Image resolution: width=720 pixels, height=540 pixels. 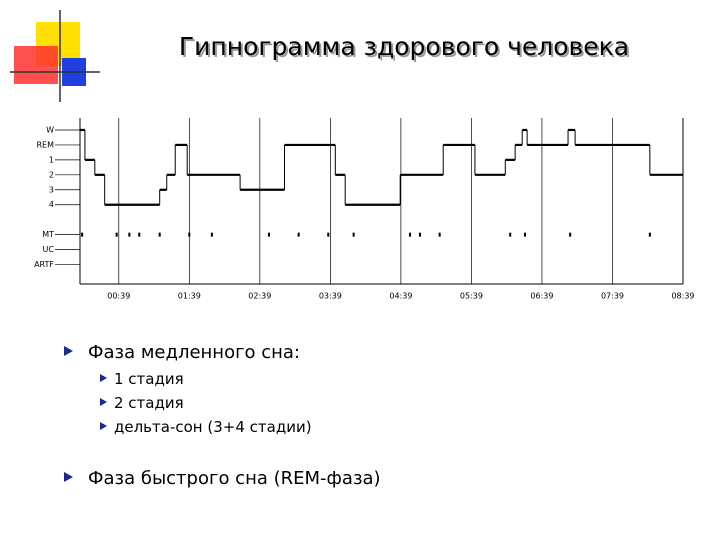 I want to click on y-tick-label: 1, so click(x=51, y=159).